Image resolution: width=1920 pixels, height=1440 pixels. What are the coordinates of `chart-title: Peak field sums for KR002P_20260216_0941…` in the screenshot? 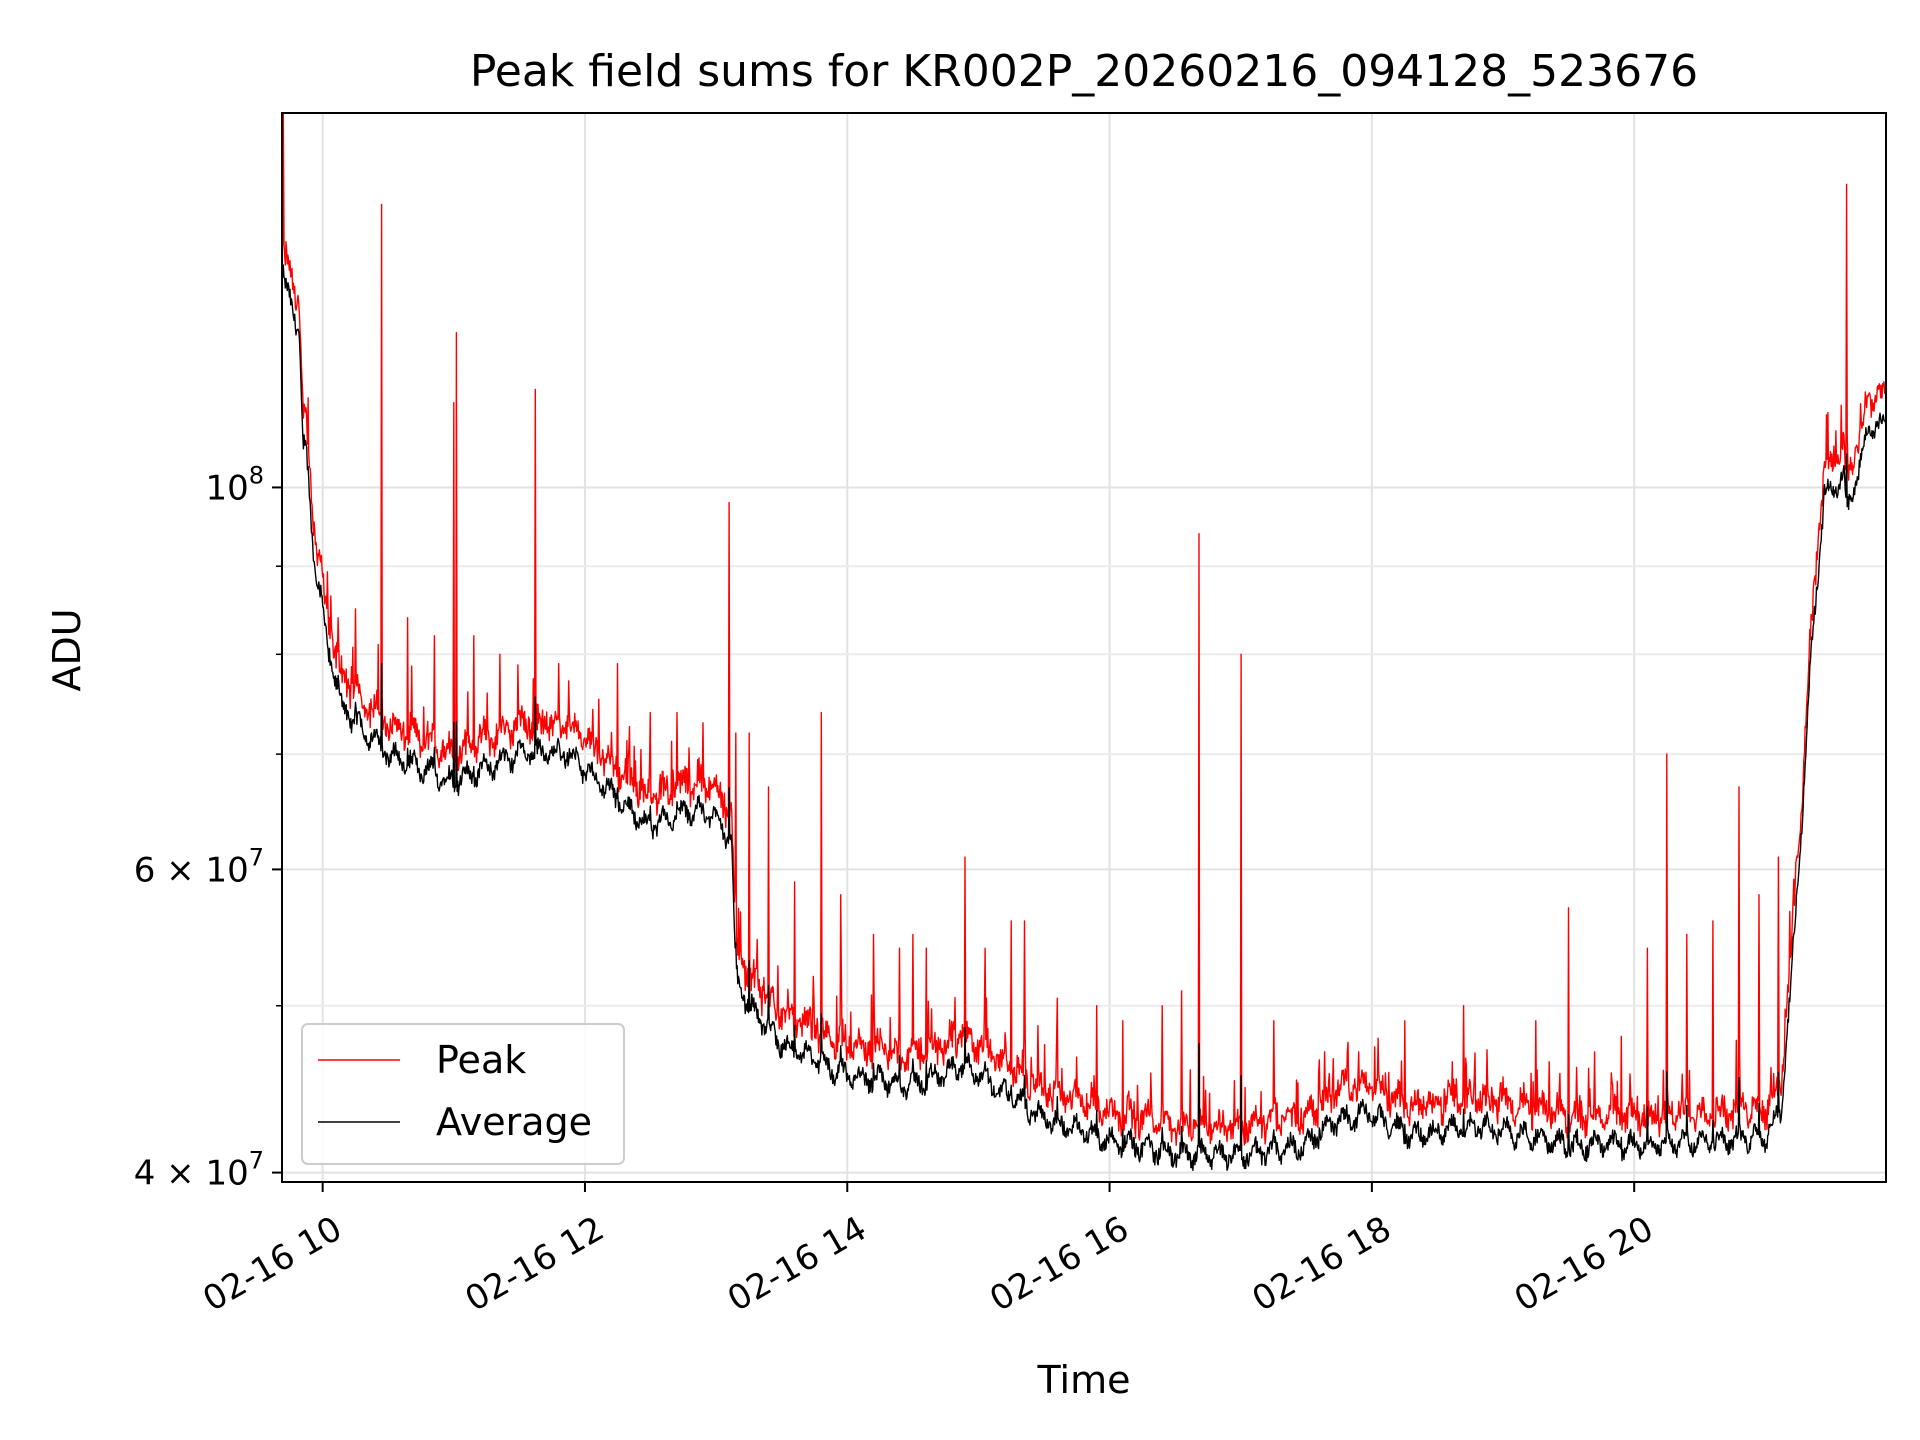 It's located at (1084, 71).